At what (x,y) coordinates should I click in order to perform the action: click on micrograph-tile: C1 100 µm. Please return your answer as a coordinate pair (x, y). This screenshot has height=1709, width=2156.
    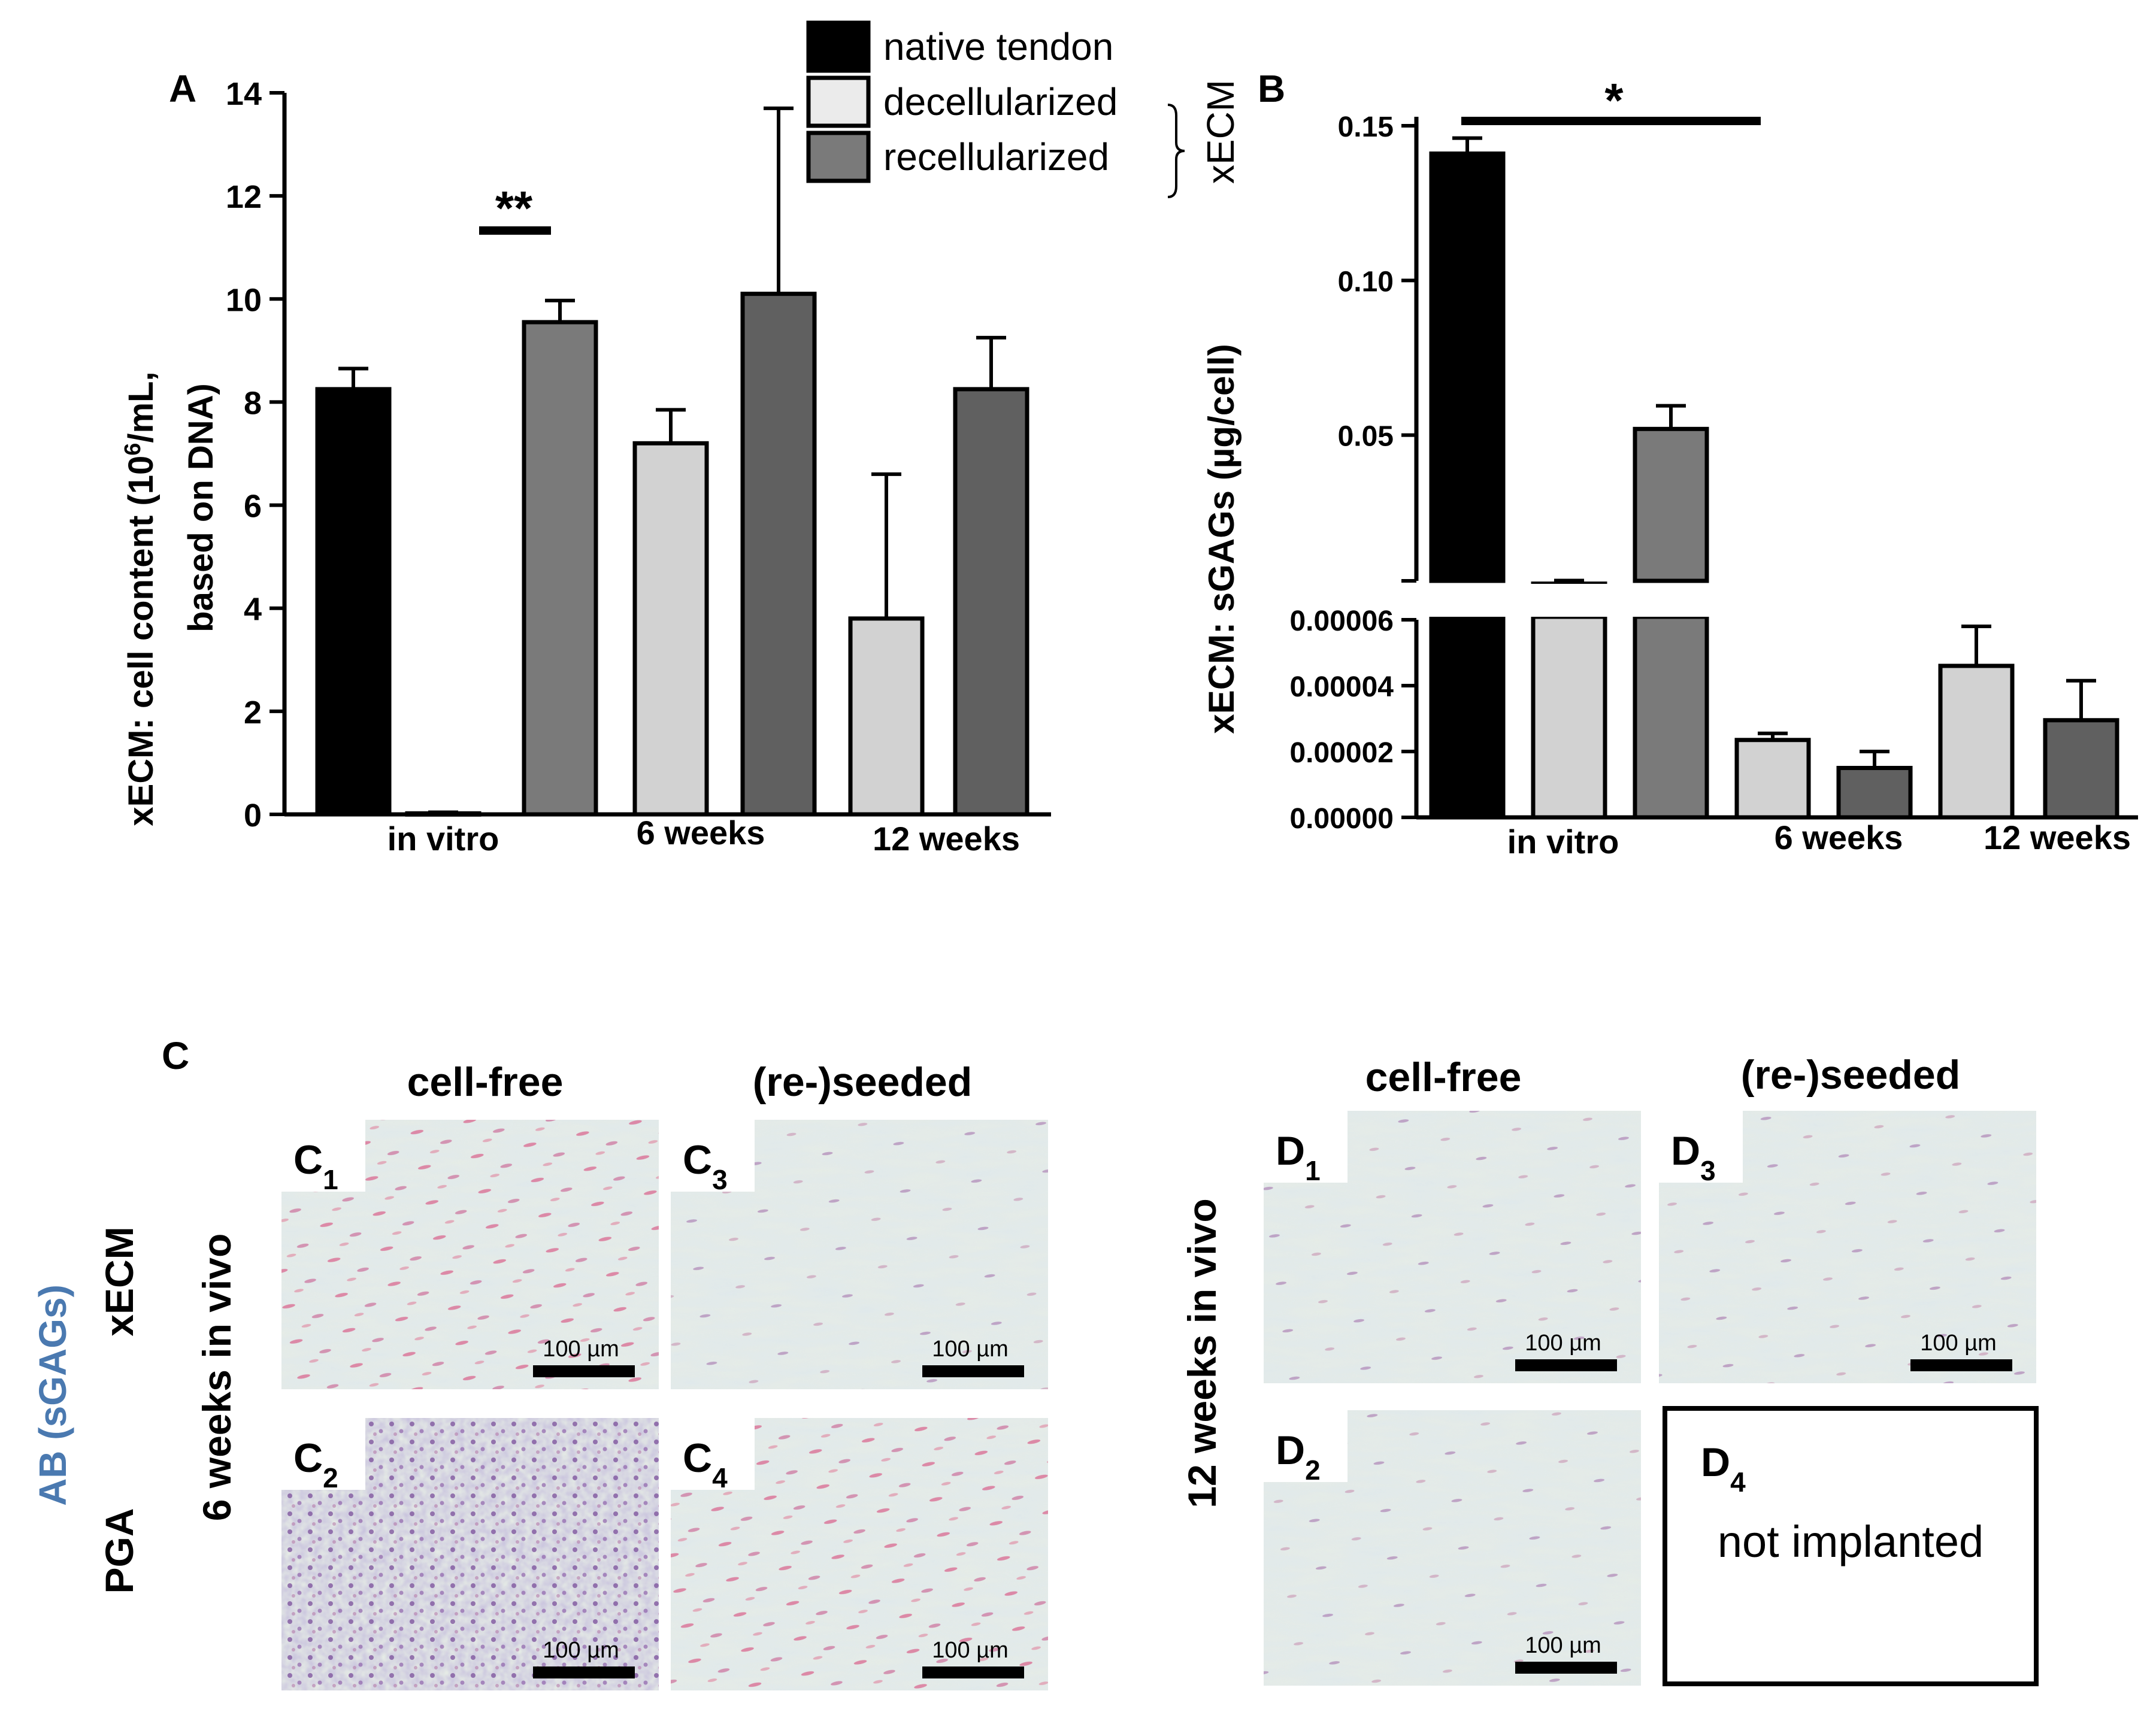
    Looking at the image, I should click on (470, 1254).